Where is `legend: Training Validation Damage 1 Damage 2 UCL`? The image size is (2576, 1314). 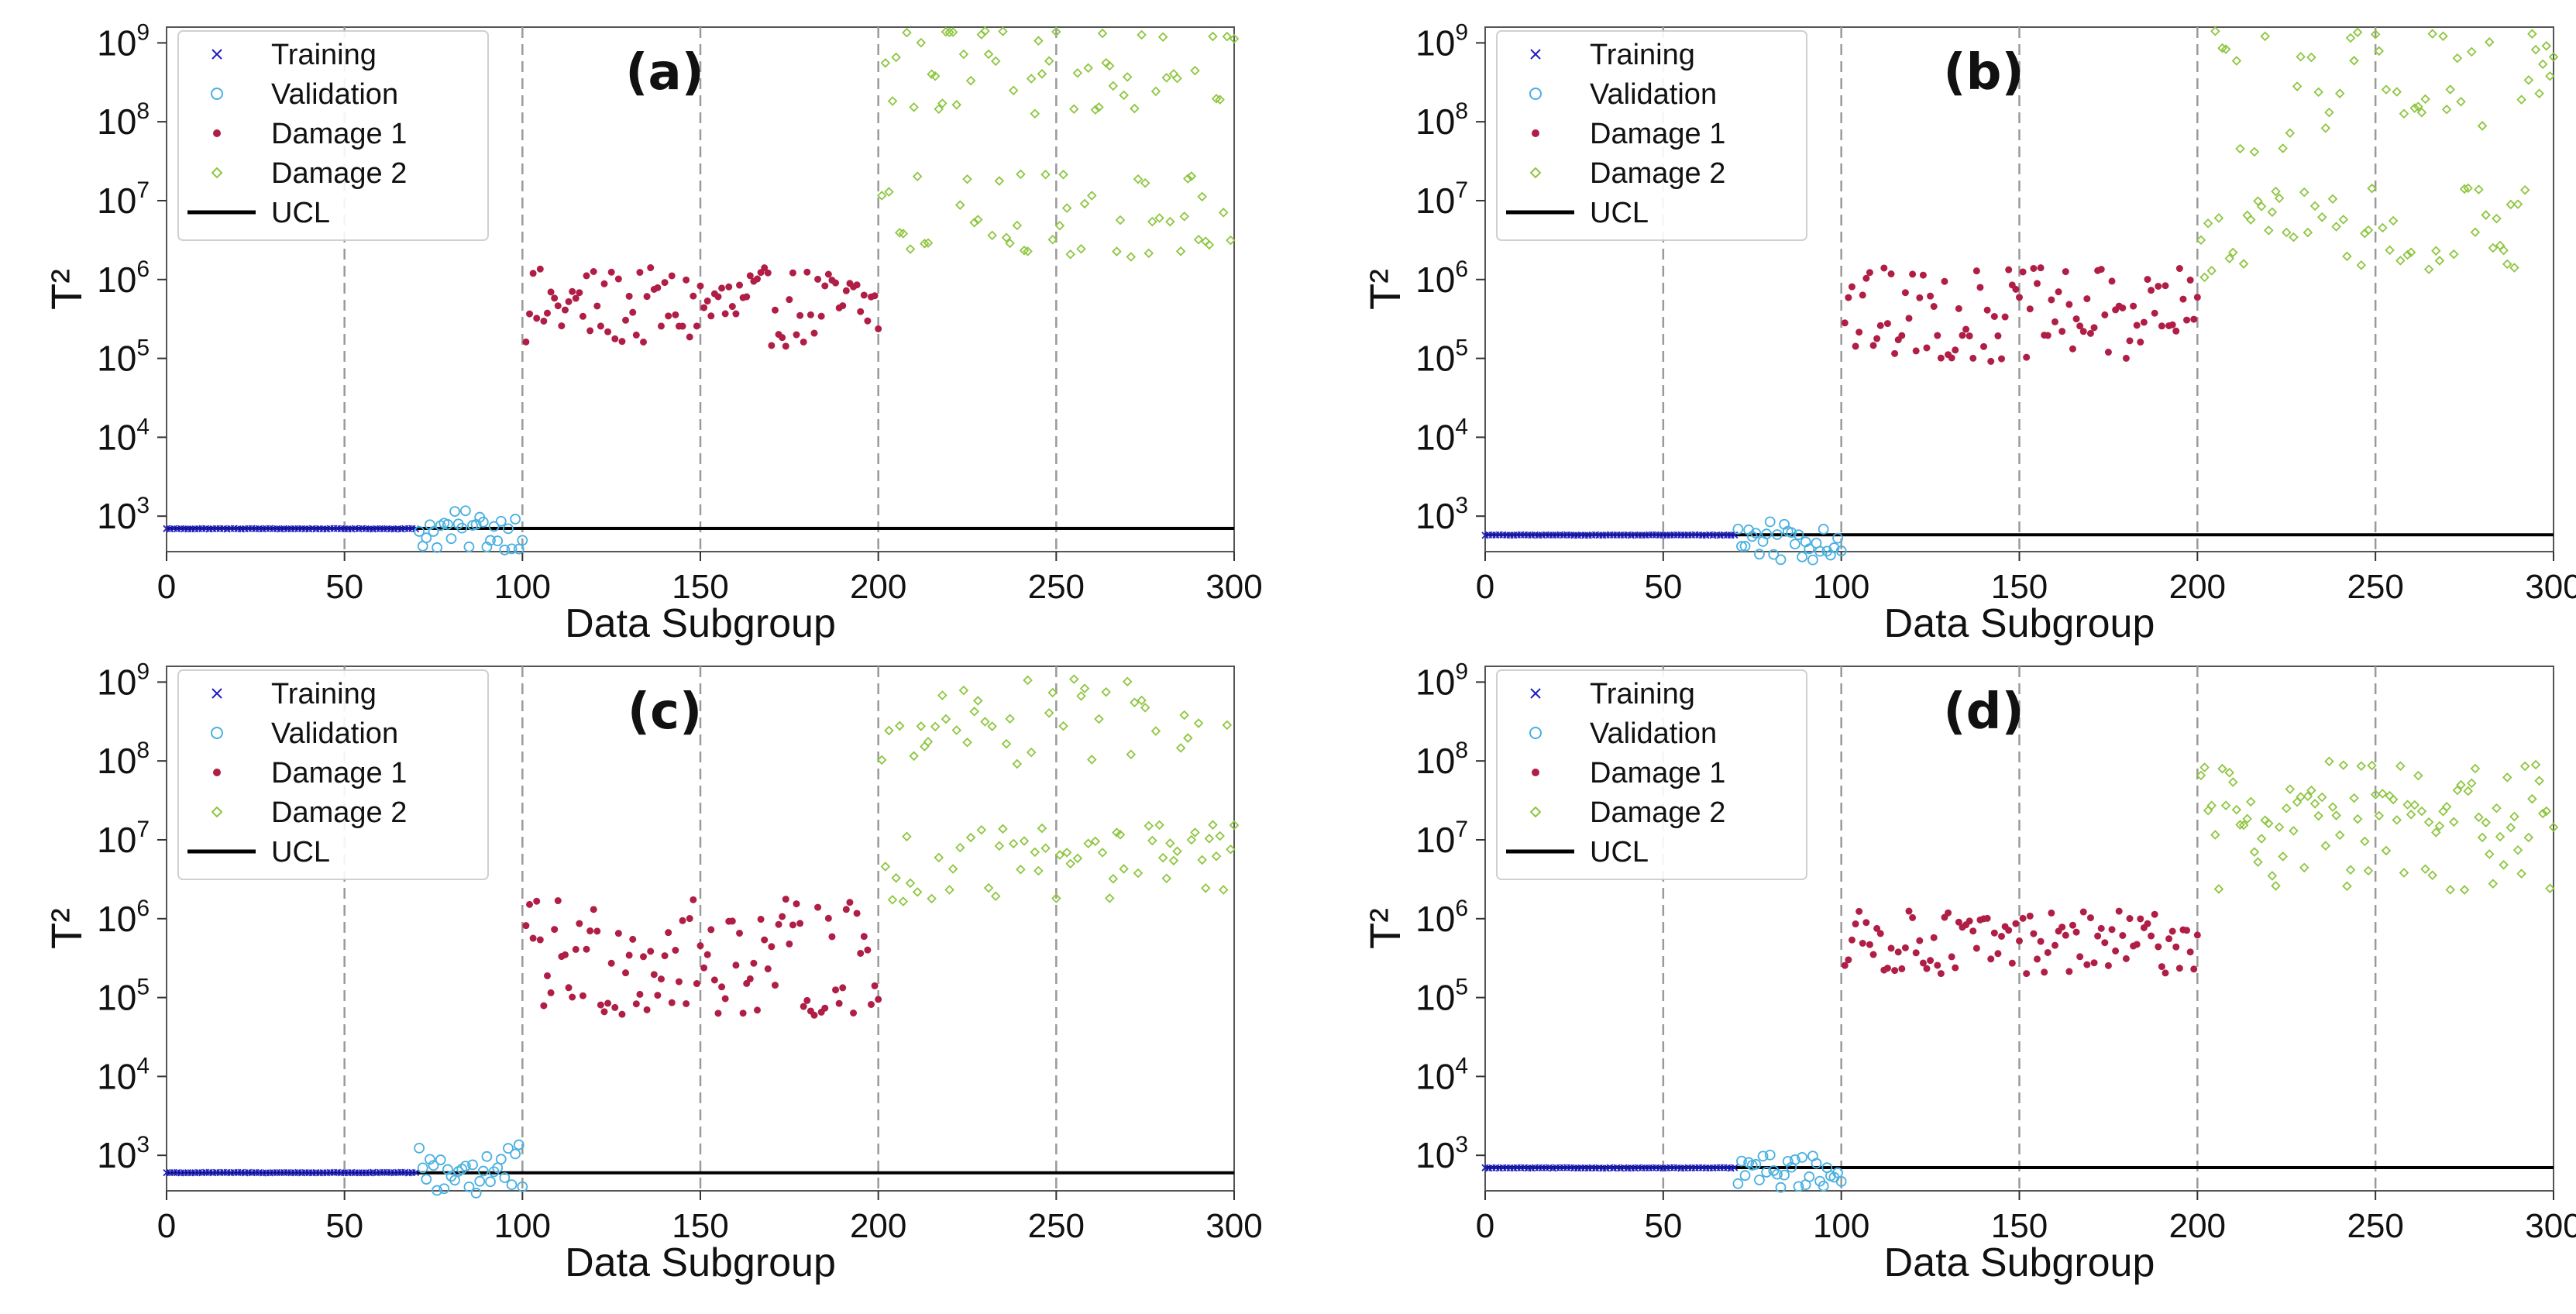
legend: Training Validation Damage 1 Damage 2 UCL is located at coordinates (333, 135).